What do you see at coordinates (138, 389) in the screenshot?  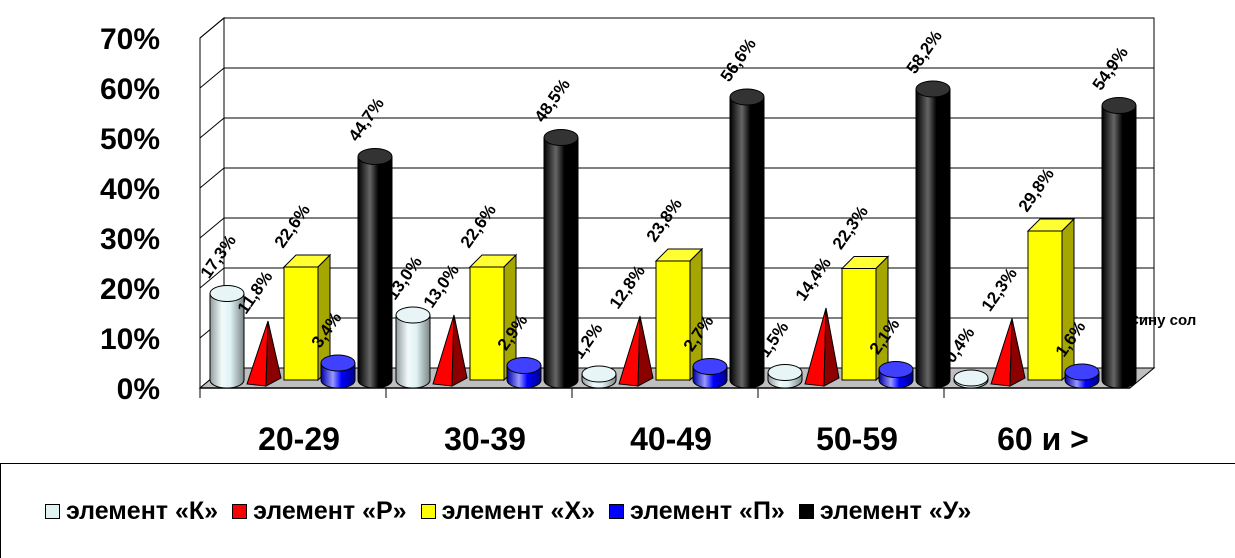 I see `y-tick-label: 0%` at bounding box center [138, 389].